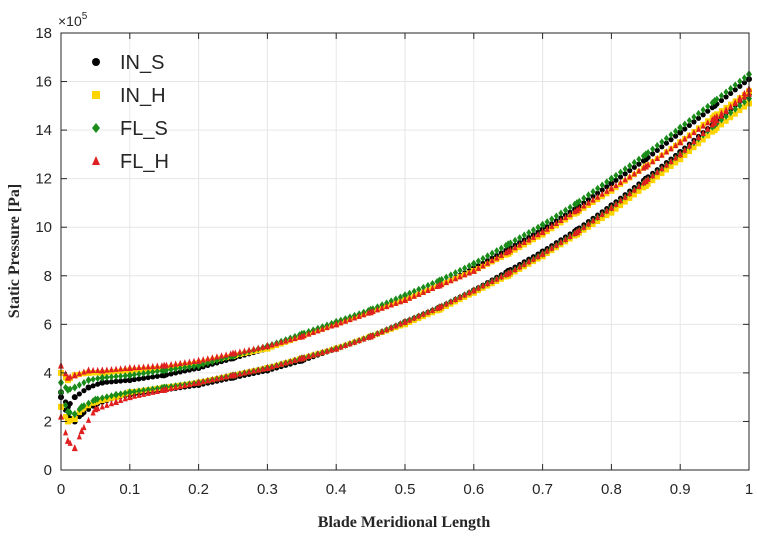 This screenshot has width=757, height=538. What do you see at coordinates (85, 16) in the screenshot?
I see `y-exponent-power: 5` at bounding box center [85, 16].